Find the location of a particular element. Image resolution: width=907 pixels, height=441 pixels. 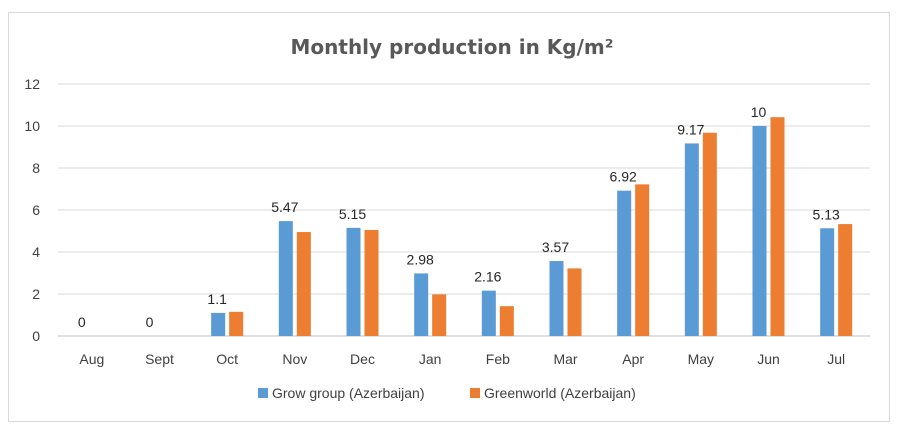

x-tick-label: Feb is located at coordinates (498, 359).